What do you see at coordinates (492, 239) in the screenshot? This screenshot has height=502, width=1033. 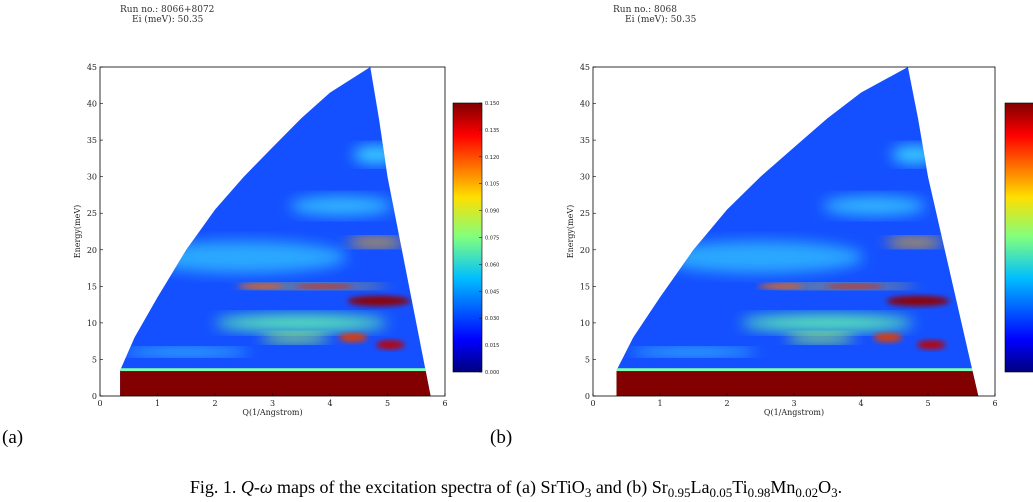 I see `colorbar-tick-label: 0.075` at bounding box center [492, 239].